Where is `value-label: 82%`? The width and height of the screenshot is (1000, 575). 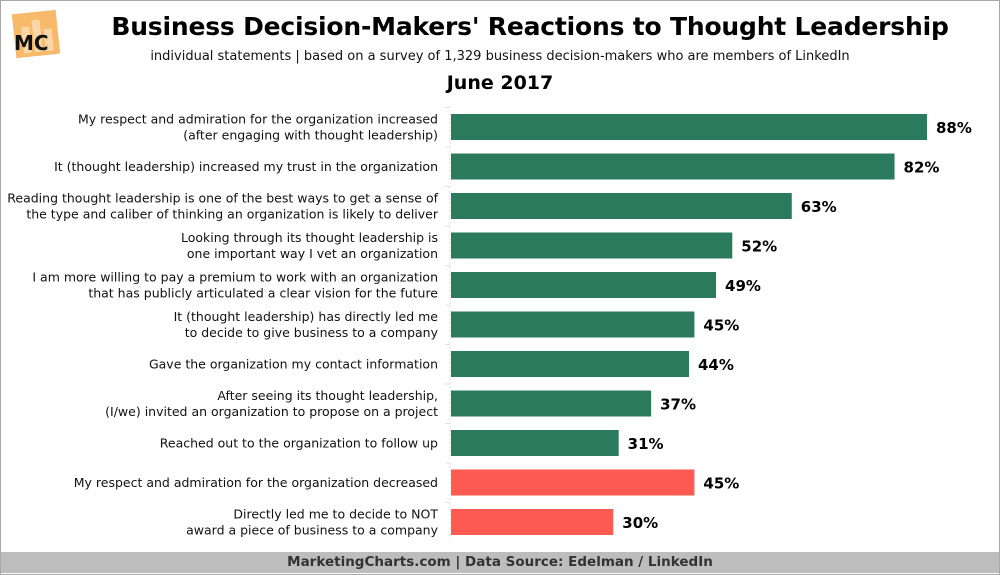 value-label: 82% is located at coordinates (922, 168).